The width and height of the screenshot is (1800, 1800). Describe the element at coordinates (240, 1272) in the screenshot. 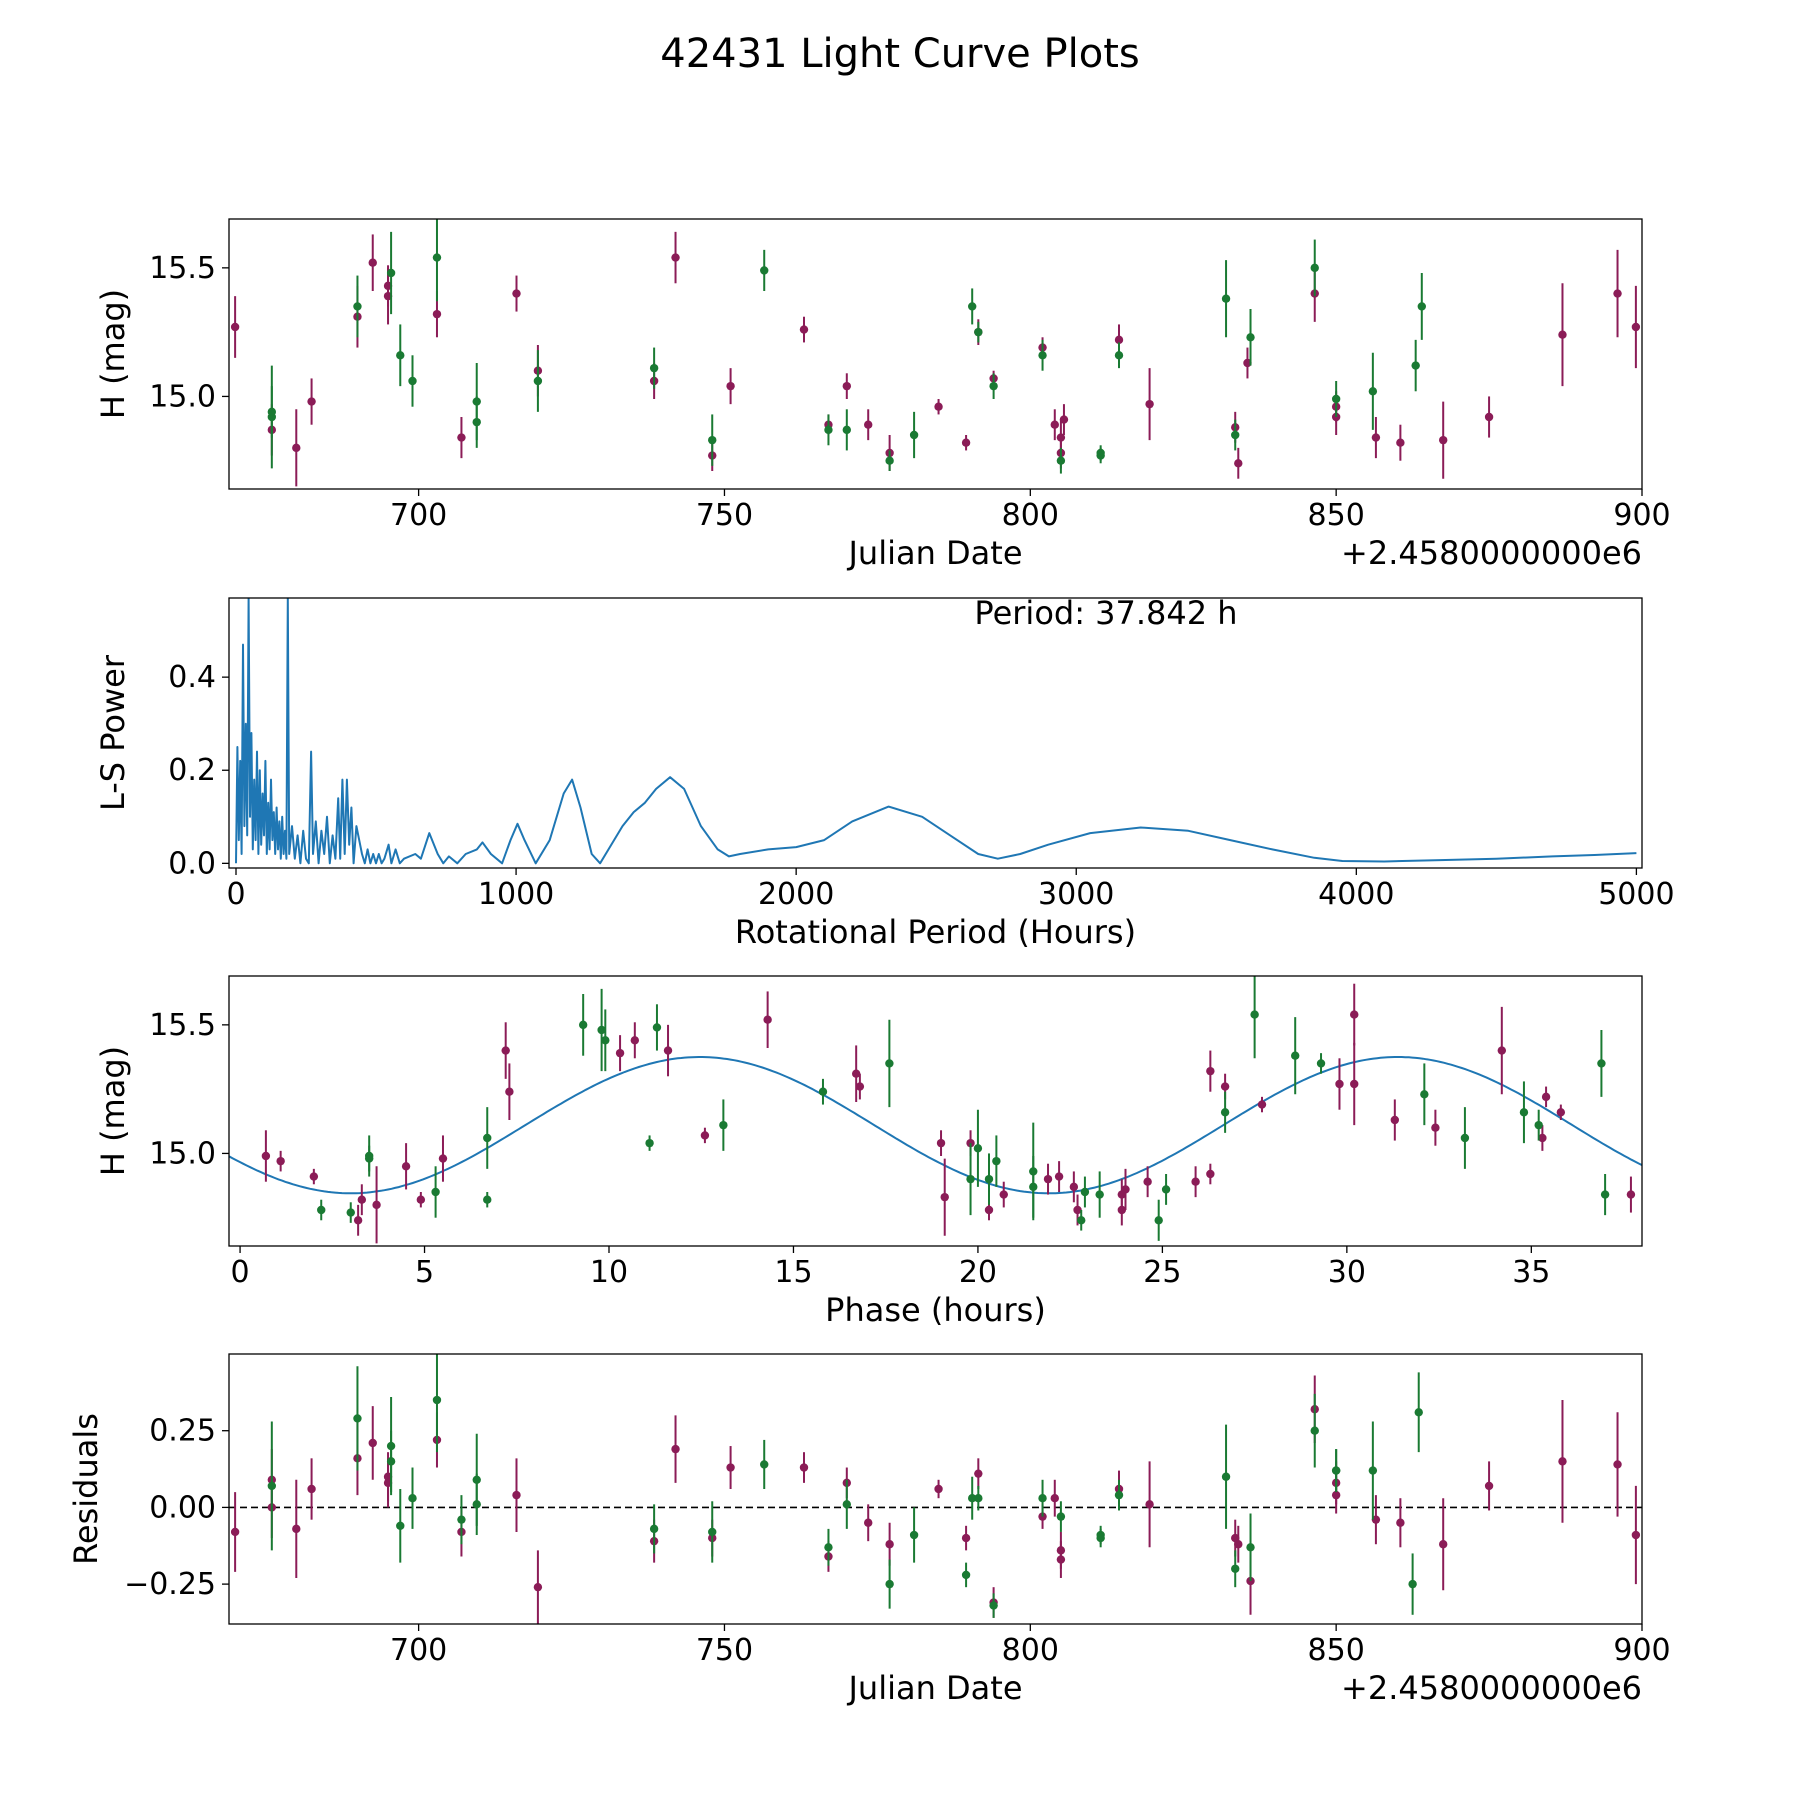

I see `x-tick-label: 0` at that location.